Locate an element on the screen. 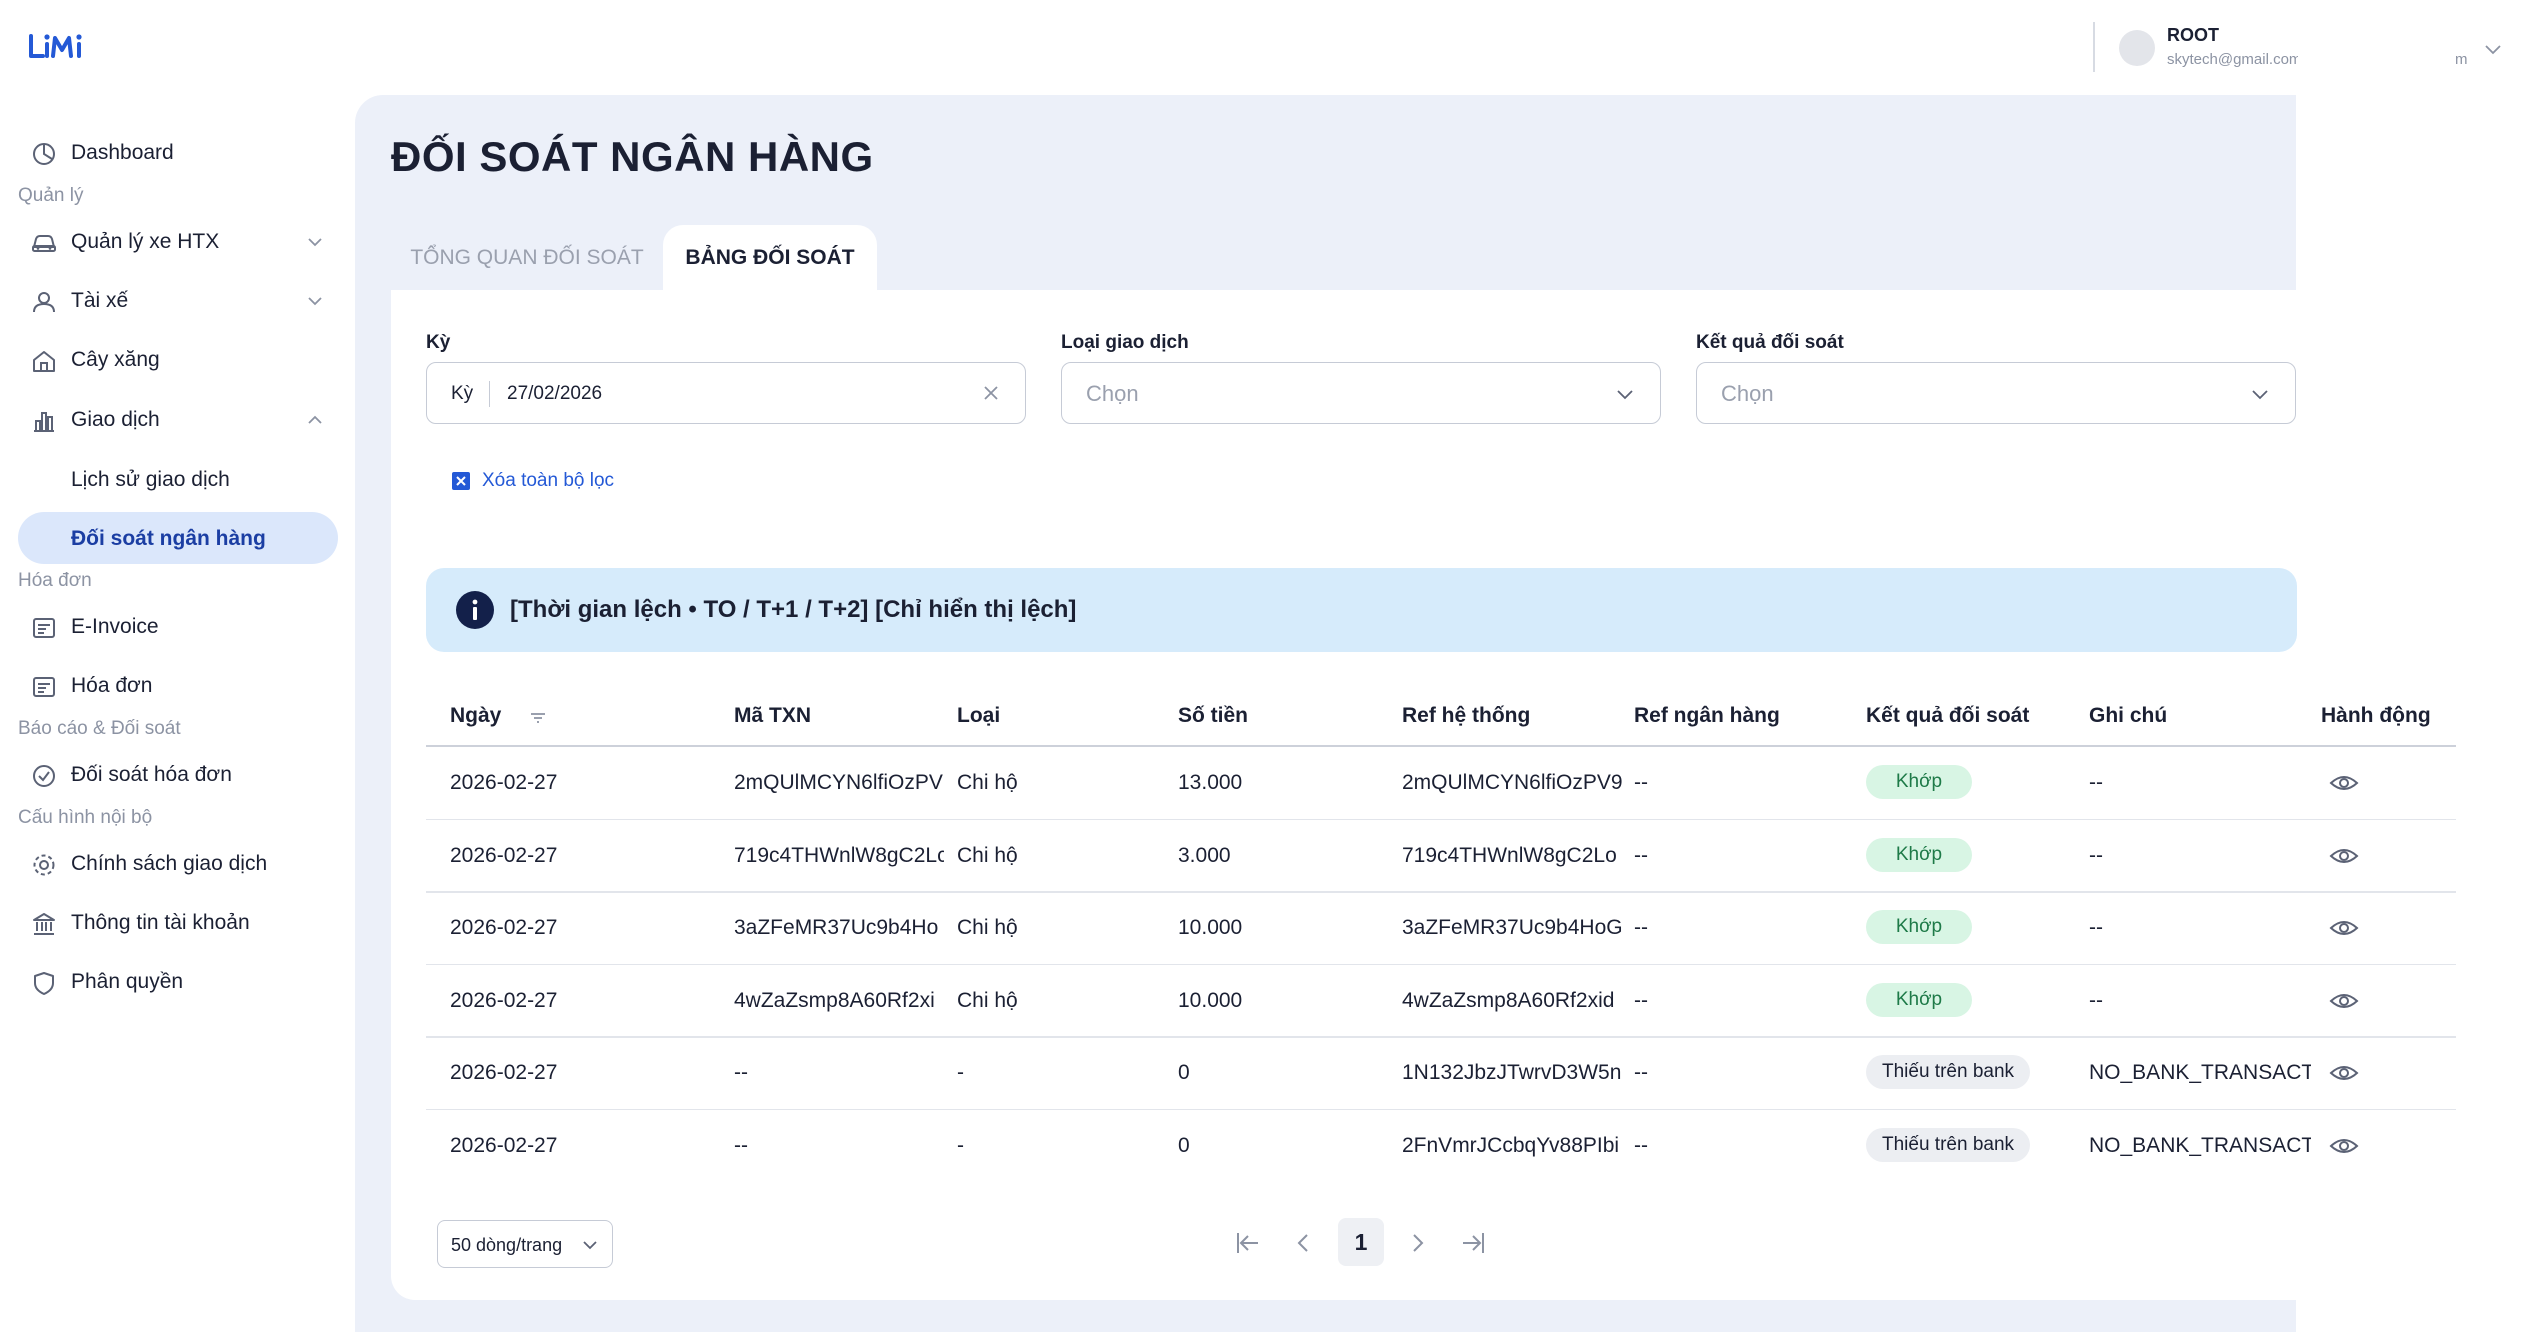  car-icon is located at coordinates (44, 243).